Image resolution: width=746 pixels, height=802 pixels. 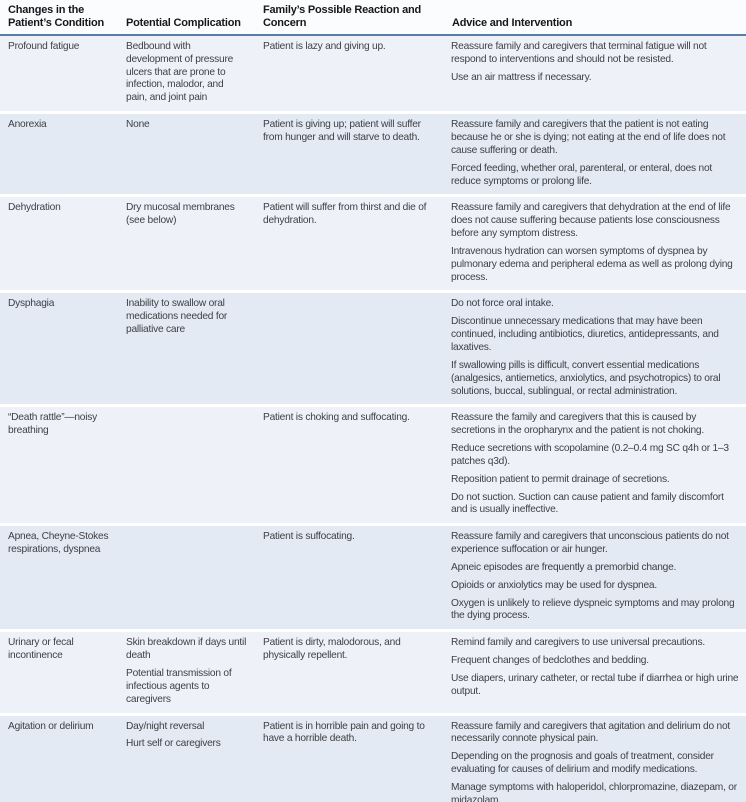 What do you see at coordinates (59, 73) in the screenshot?
I see `cell-condition: Profound fatigue` at bounding box center [59, 73].